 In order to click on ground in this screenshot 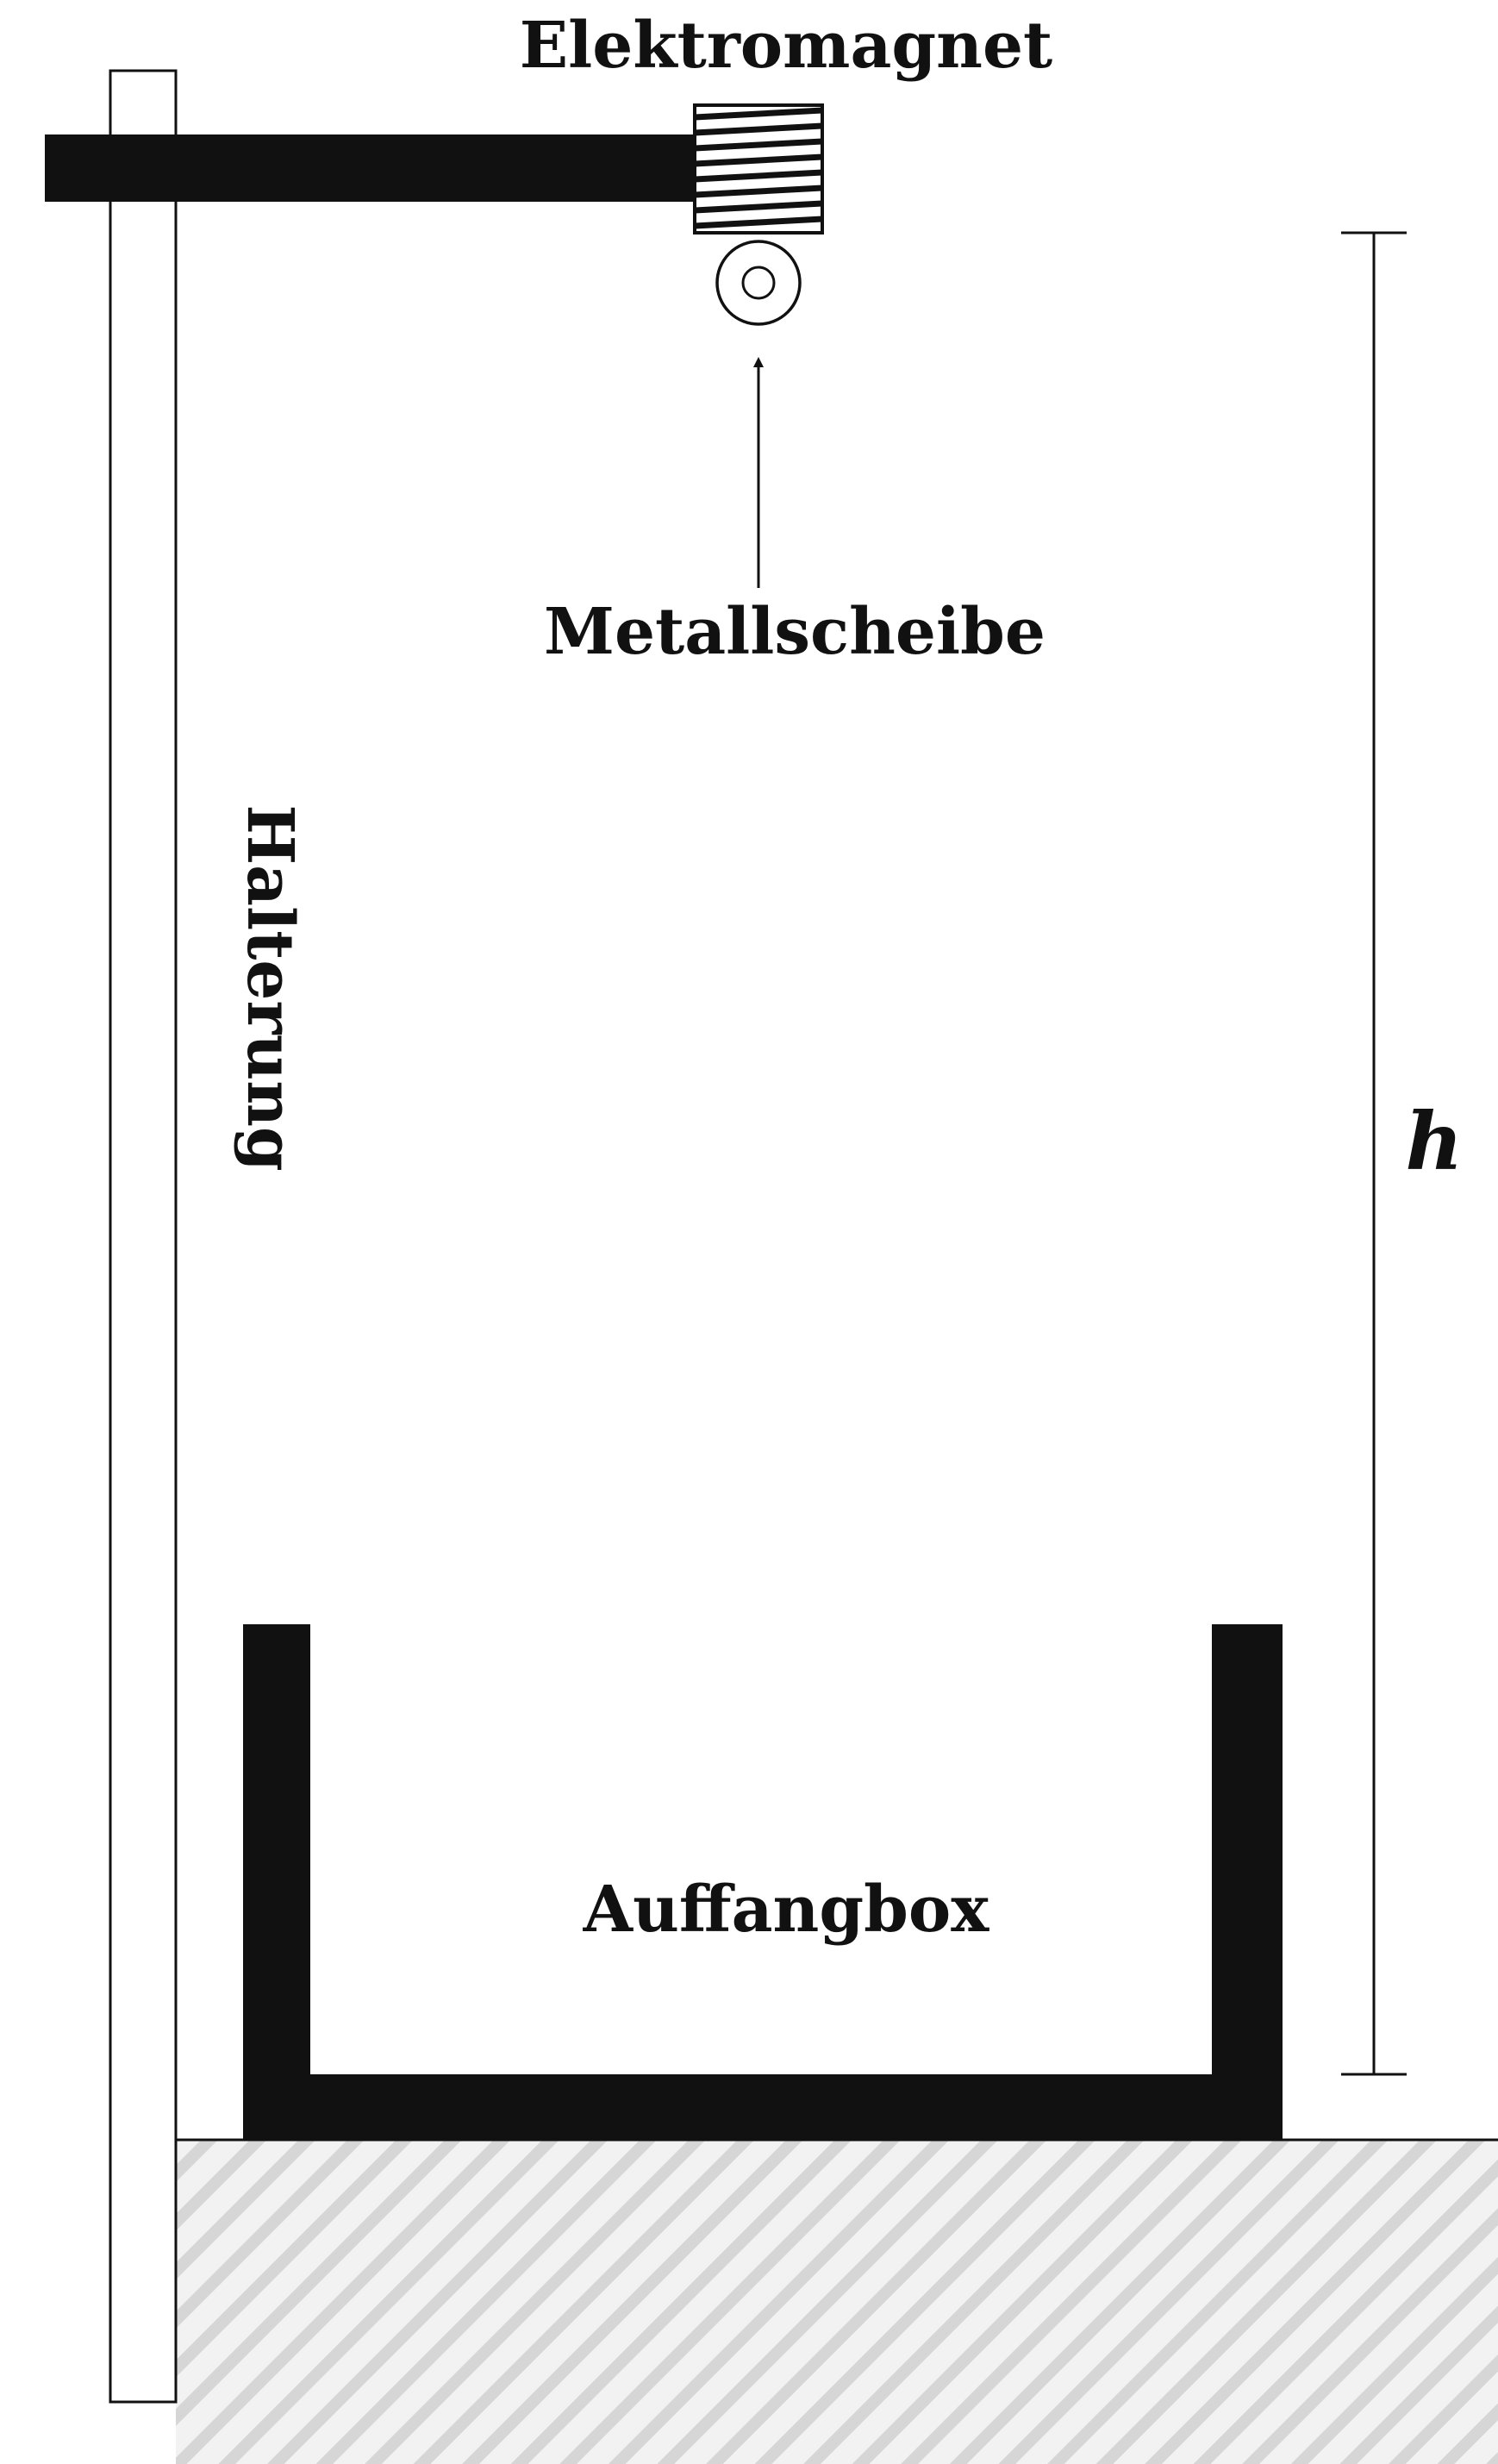, I will do `click(837, 2302)`.